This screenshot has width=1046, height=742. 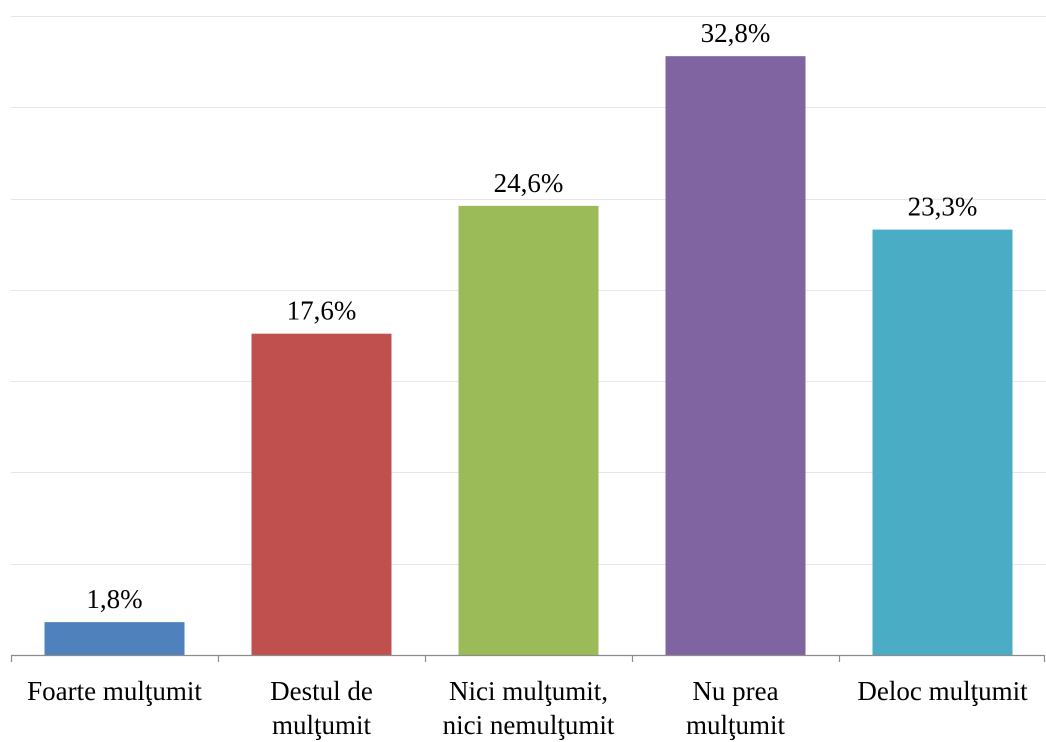 I want to click on category-label-line: Nici mulţumit,, so click(x=528, y=691).